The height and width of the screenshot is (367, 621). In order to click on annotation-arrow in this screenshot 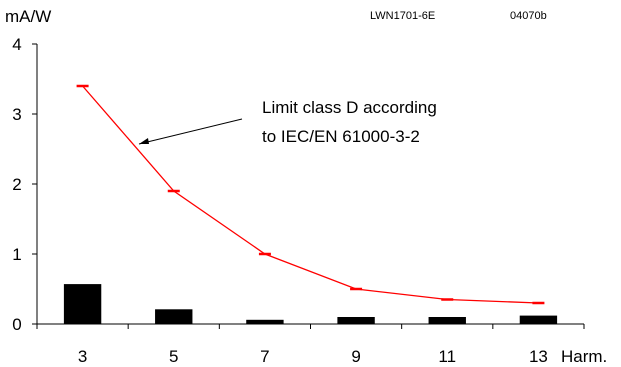, I will do `click(190, 131)`.